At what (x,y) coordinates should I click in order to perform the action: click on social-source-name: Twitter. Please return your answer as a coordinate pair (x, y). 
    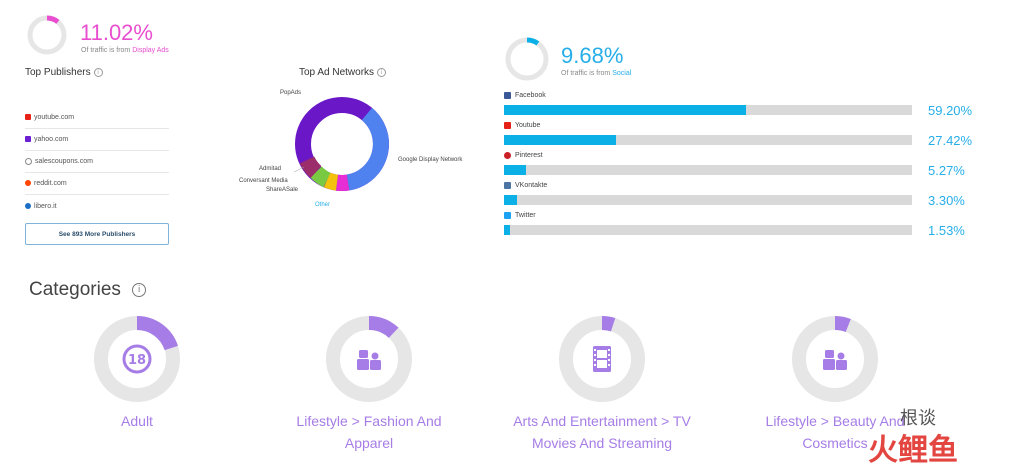
    Looking at the image, I should click on (525, 215).